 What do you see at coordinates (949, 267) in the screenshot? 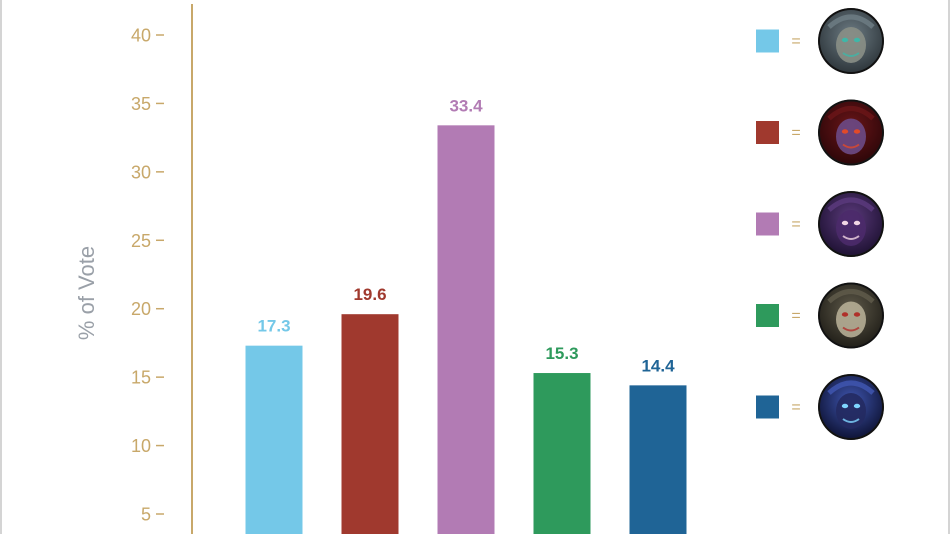
I see `frame-right-edge` at bounding box center [949, 267].